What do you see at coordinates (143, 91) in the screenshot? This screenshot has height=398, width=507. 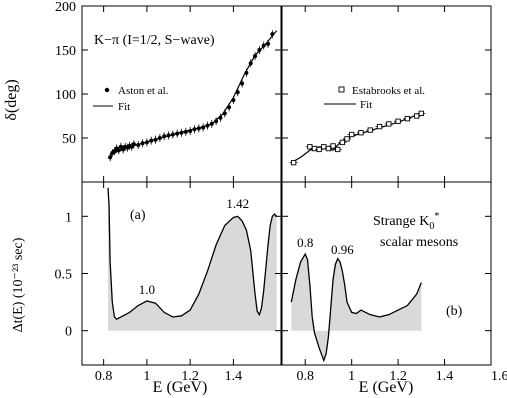 I see `legend-label-aston: Aston et al.` at bounding box center [143, 91].